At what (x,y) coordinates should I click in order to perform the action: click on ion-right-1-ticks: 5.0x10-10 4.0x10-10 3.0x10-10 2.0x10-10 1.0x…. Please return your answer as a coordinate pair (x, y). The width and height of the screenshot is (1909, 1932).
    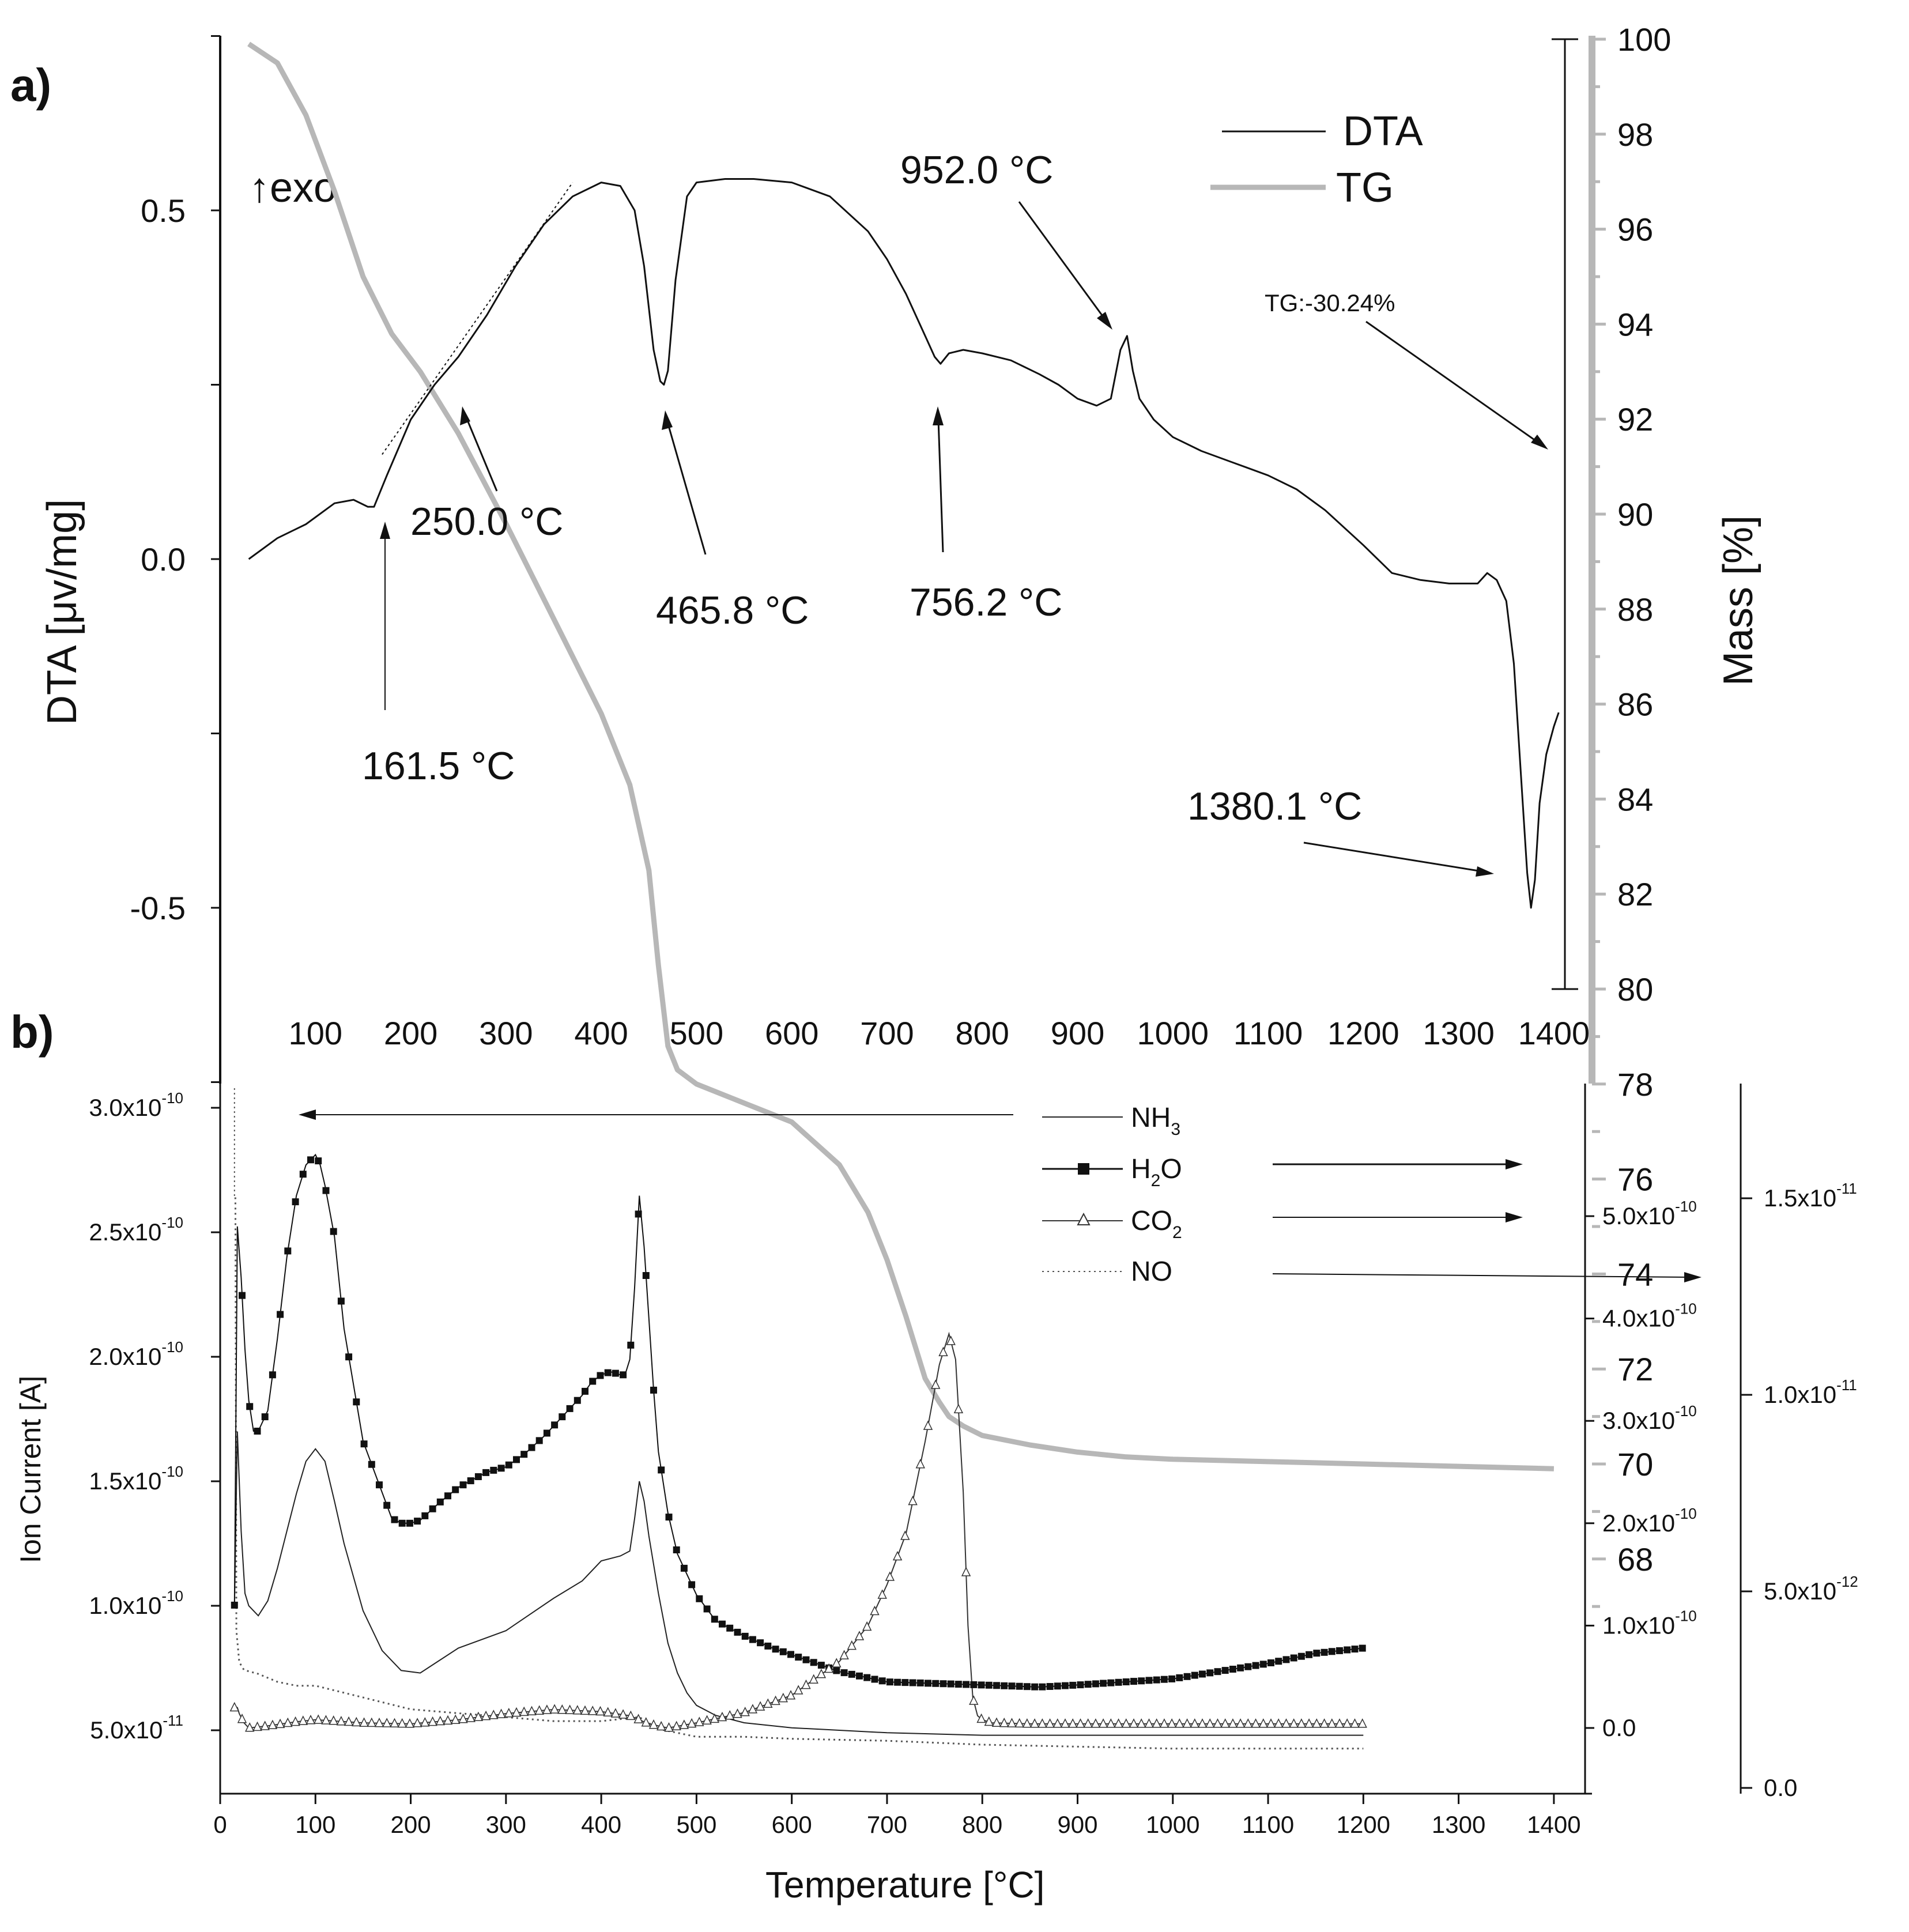
    Looking at the image, I should click on (1641, 1469).